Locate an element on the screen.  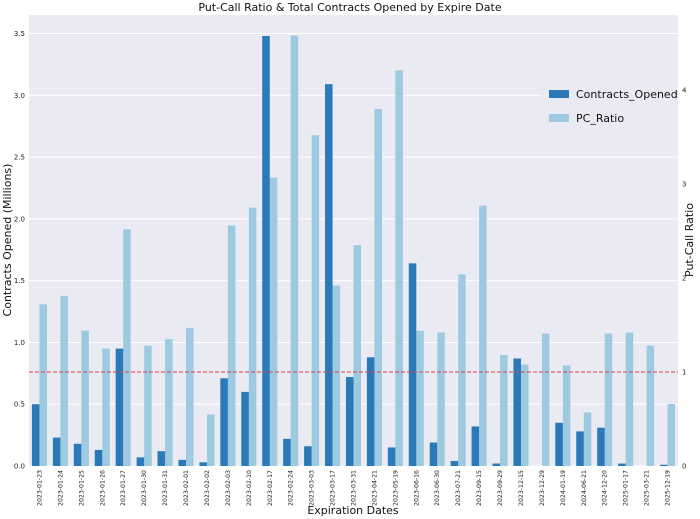
x-tick-label: 2023-09-15 is located at coordinates (479, 488).